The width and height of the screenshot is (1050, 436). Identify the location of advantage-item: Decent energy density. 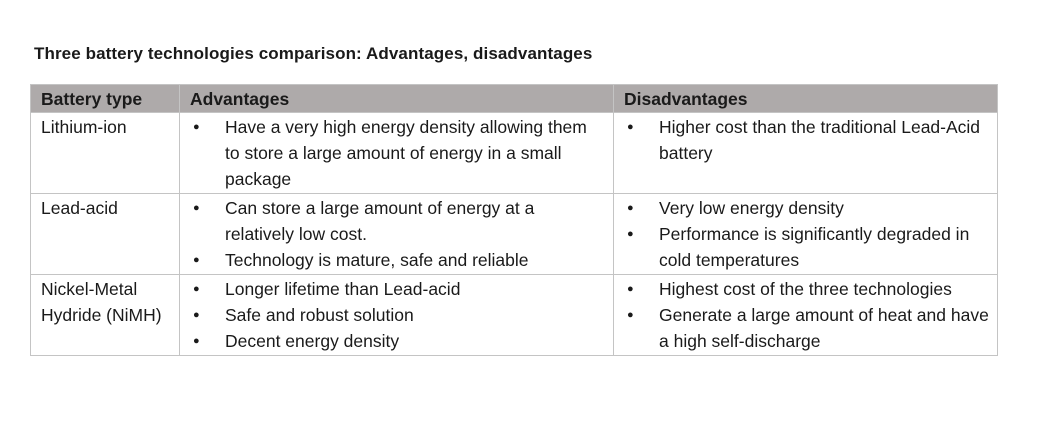
(397, 341).